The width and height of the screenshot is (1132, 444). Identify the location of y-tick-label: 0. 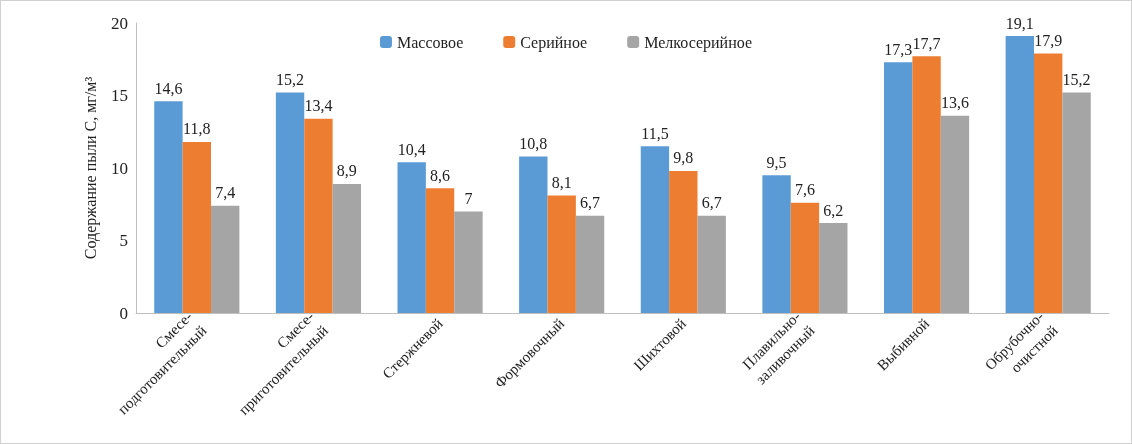
(123, 313).